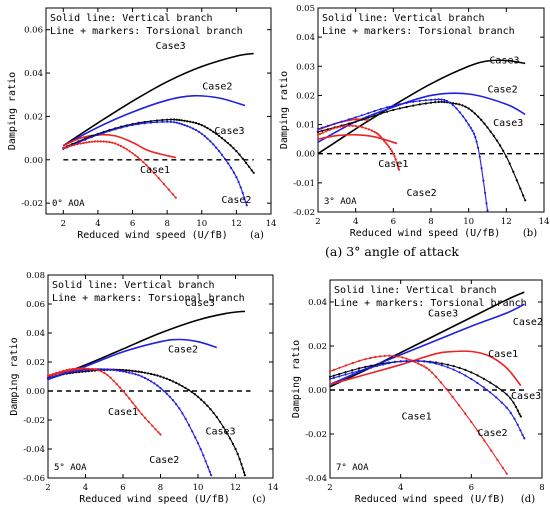 This screenshot has width=550, height=508. Describe the element at coordinates (160, 488) in the screenshot. I see `x-tick-label: 8` at that location.